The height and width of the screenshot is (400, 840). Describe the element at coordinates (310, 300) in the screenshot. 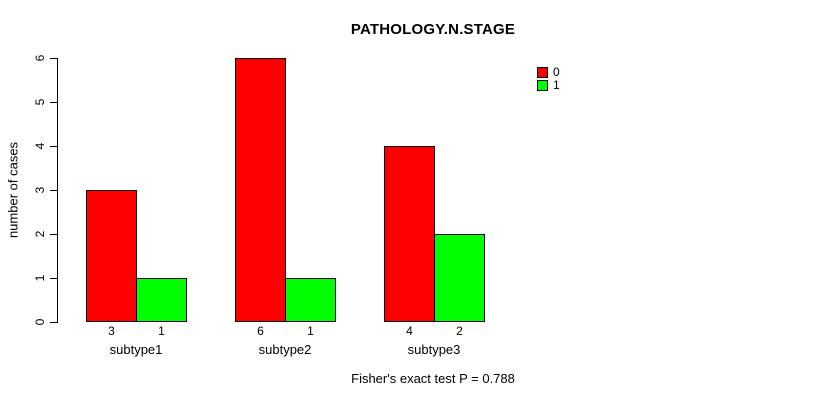

I see `bar-subtype2-series1` at that location.